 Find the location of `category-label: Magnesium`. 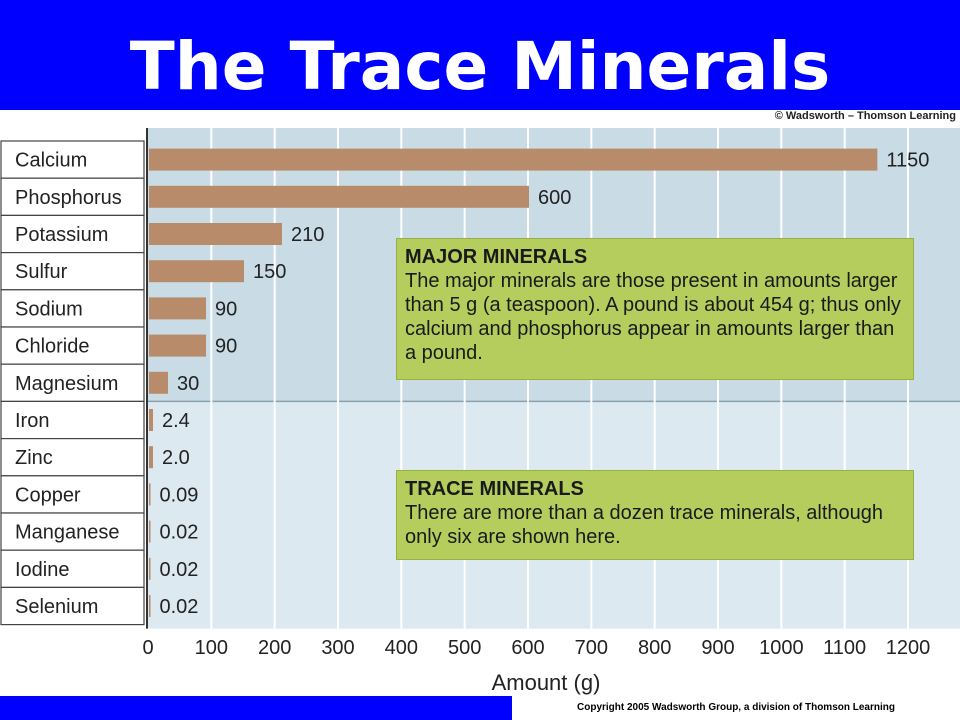

category-label: Magnesium is located at coordinates (66, 384).